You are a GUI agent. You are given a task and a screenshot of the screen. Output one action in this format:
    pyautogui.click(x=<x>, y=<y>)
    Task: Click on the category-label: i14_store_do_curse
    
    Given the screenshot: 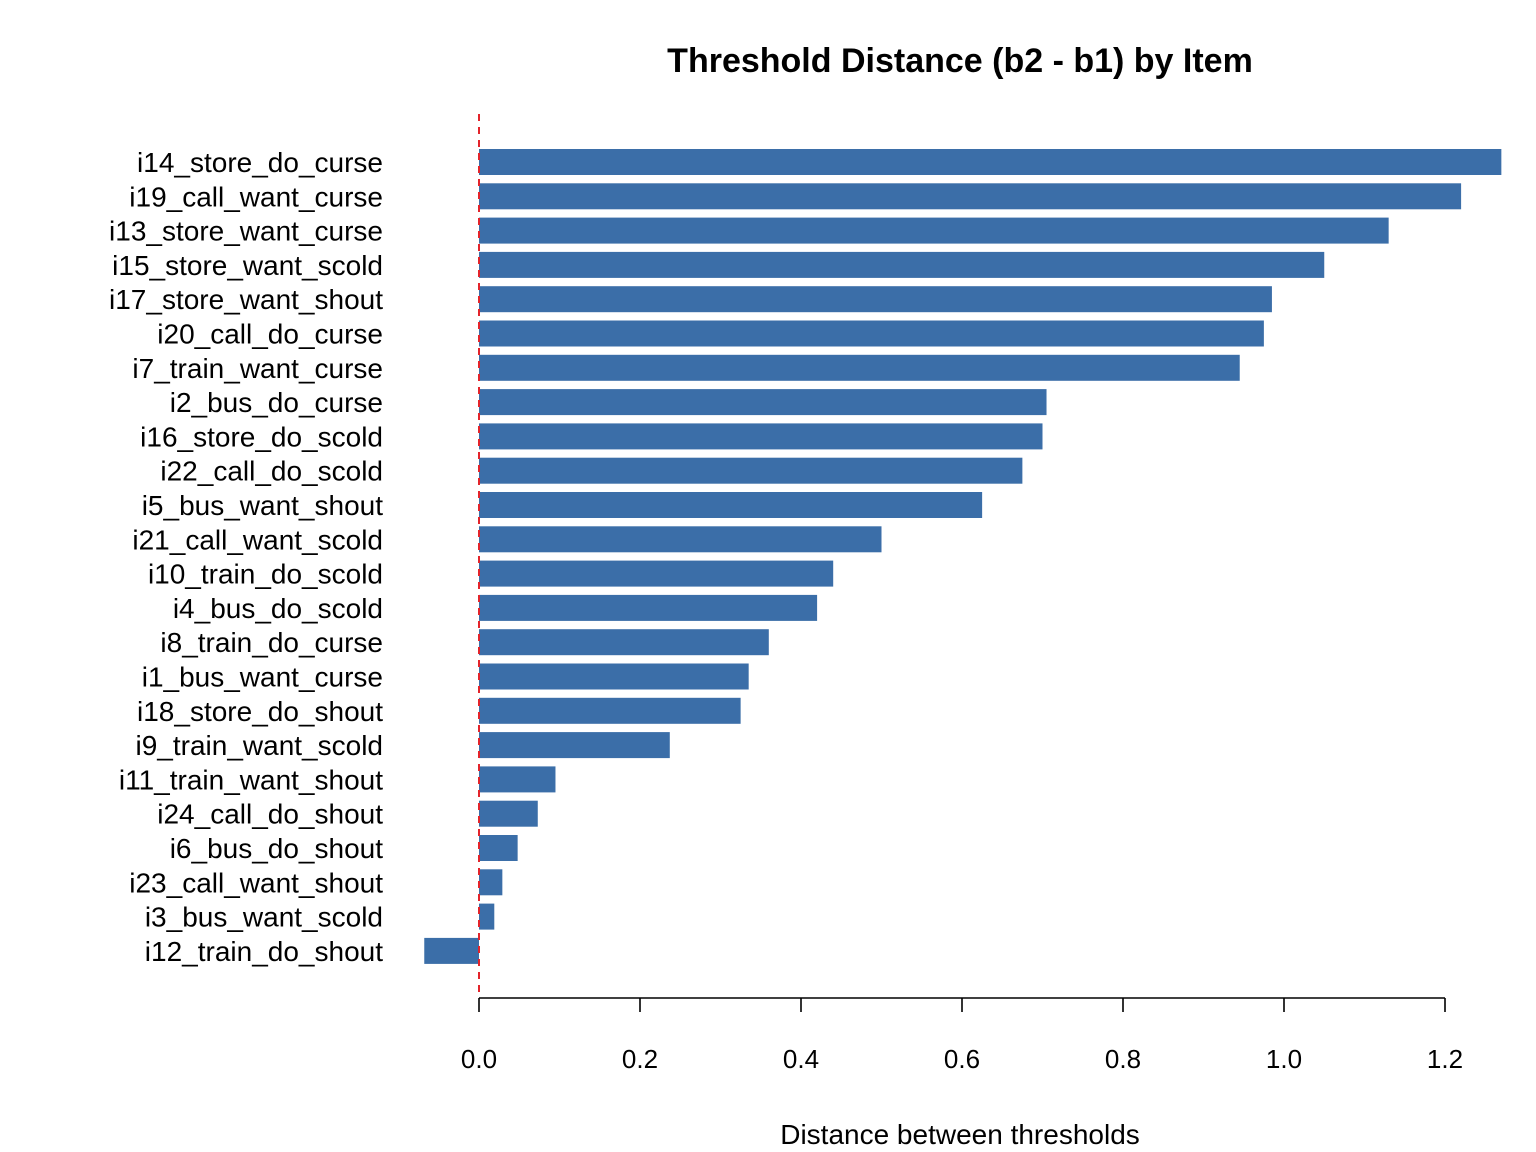 What is the action you would take?
    pyautogui.click(x=260, y=162)
    